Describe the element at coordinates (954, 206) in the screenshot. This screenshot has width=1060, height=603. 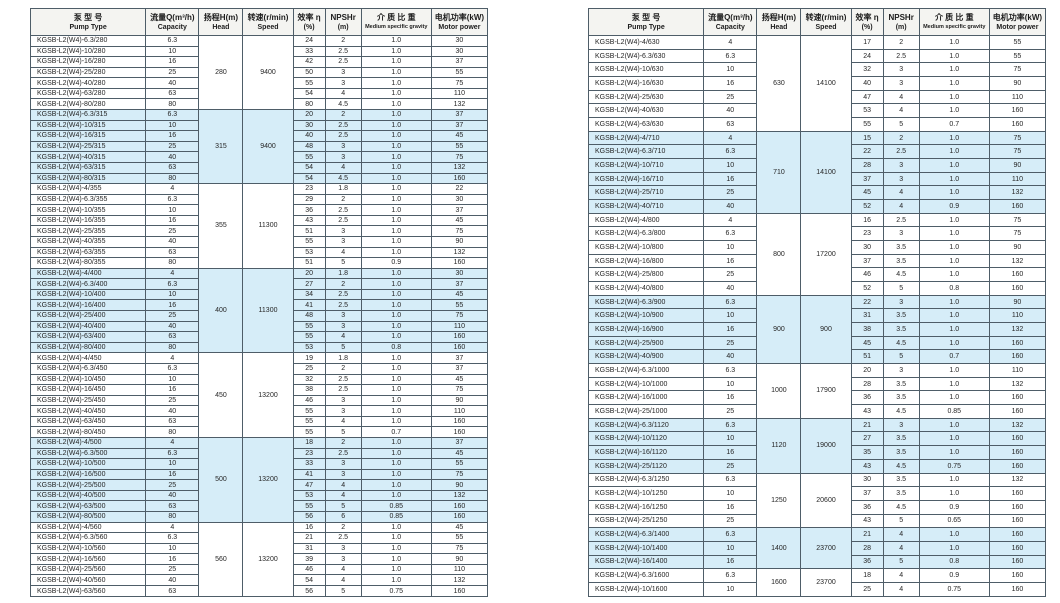
I see `gravity-cell: 0.9` at that location.